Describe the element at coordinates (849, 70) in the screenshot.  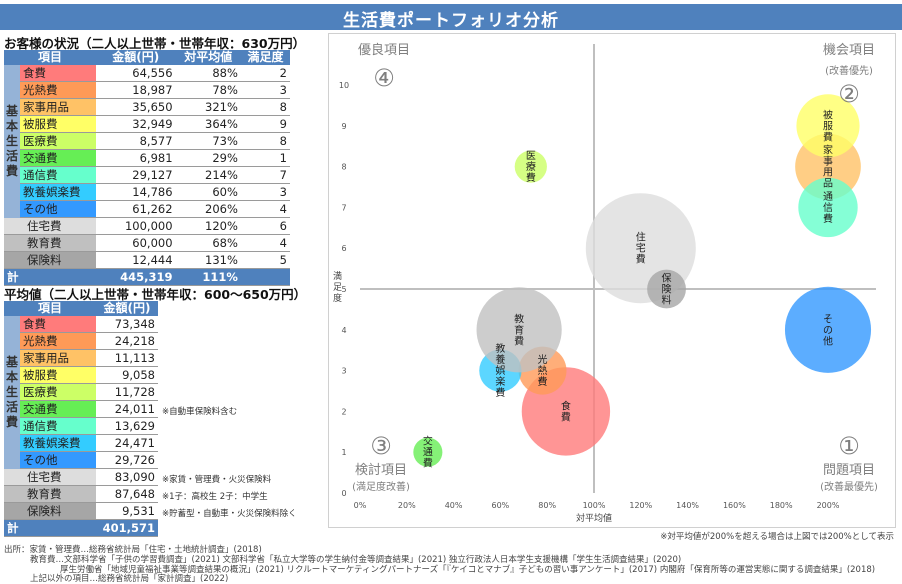
I see `quadrant-sublabel: (改善優先)` at that location.